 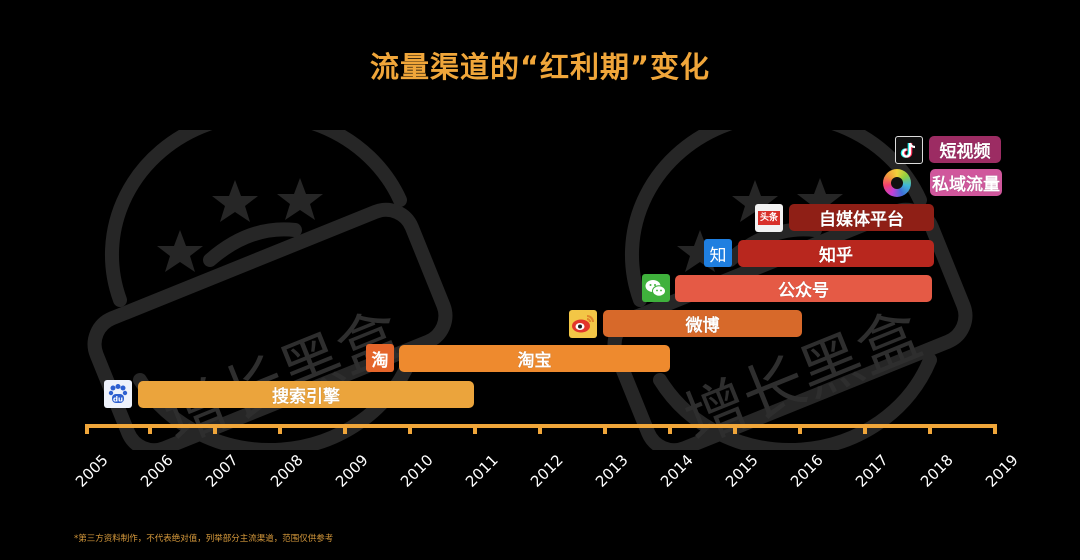 What do you see at coordinates (742, 470) in the screenshot?
I see `x-tick-label: 2015` at bounding box center [742, 470].